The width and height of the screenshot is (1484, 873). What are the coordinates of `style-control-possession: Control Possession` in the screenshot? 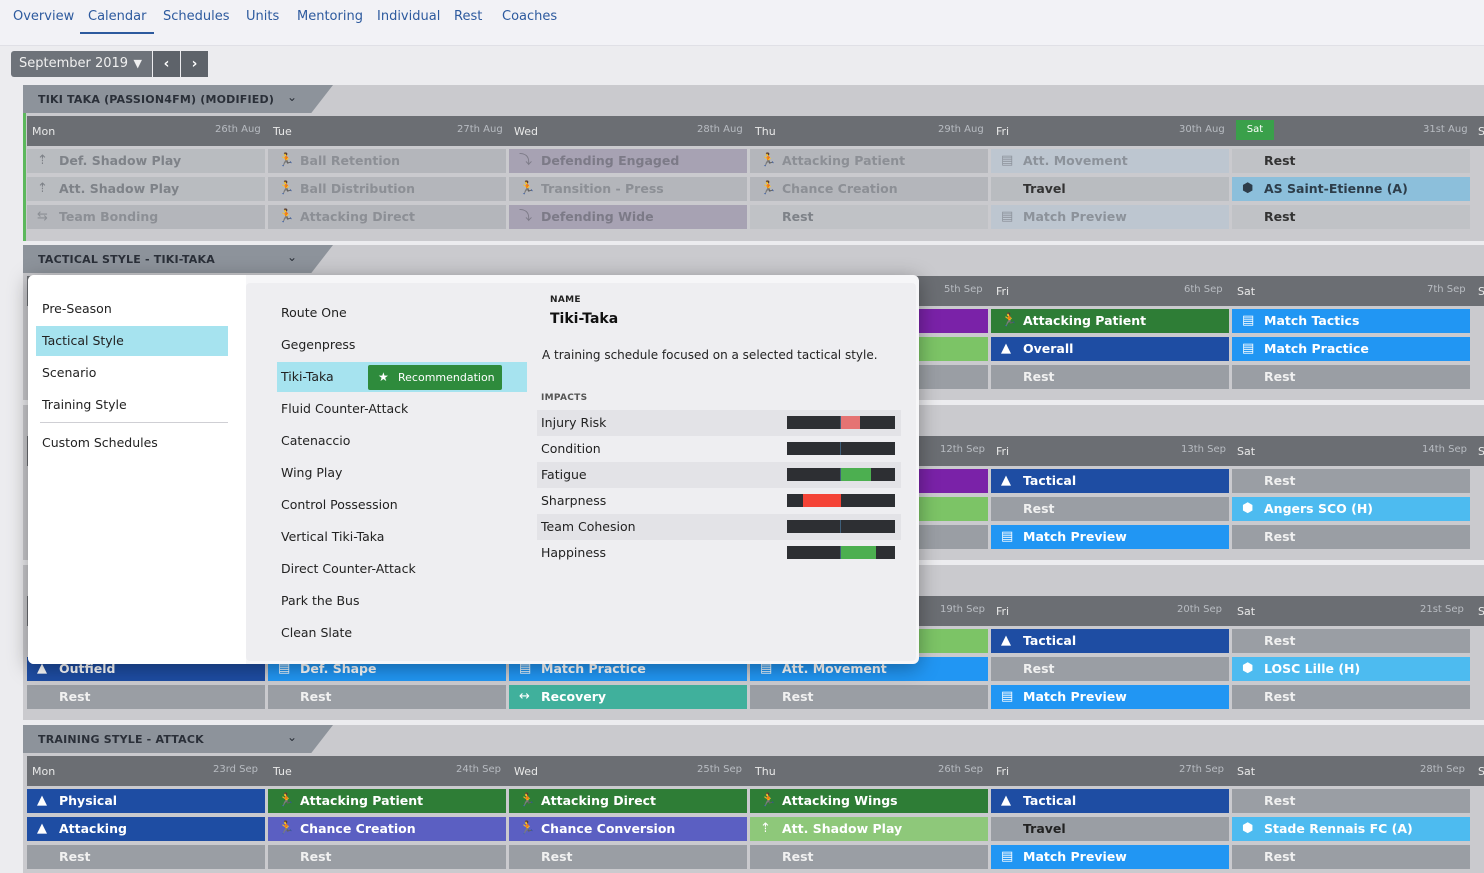 It's located at (339, 504).